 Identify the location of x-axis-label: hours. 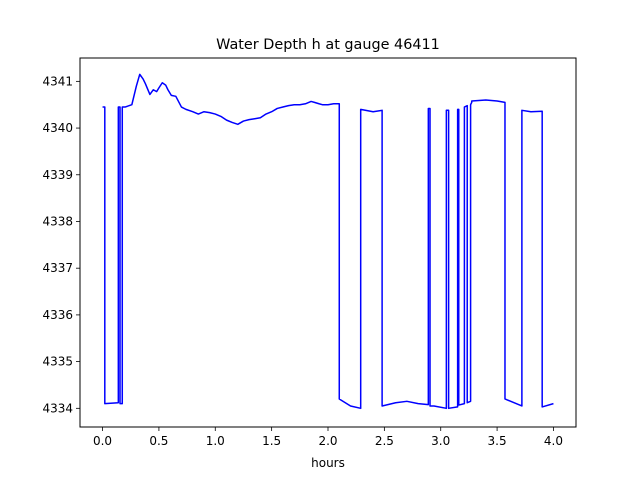
(328, 463).